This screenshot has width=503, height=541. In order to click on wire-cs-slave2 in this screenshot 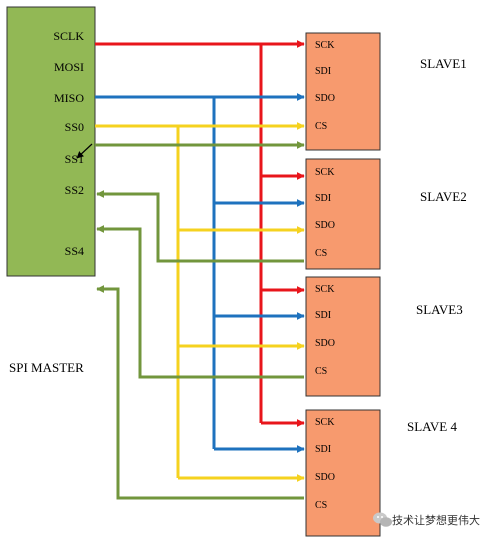, I will do `click(200, 226)`.